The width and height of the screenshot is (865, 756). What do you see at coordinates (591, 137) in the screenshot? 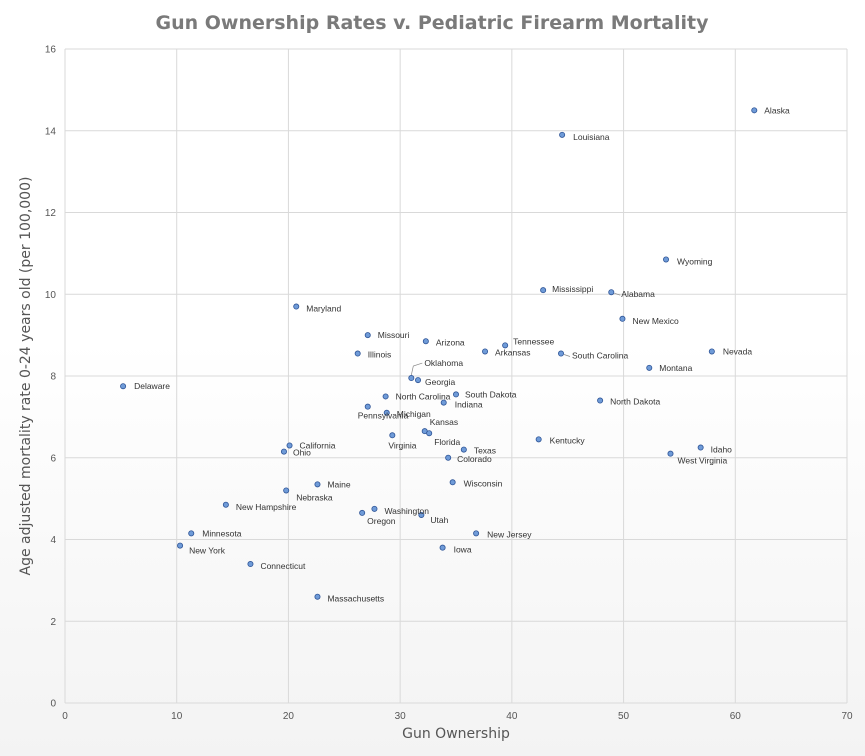
I see `data-label: Louisiana` at bounding box center [591, 137].